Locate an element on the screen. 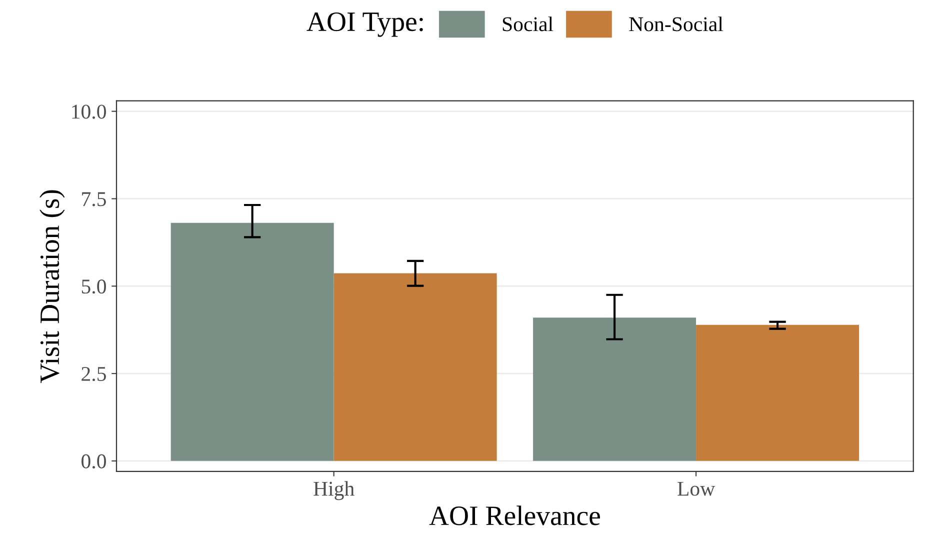  x-axis-title: AOI Relevance is located at coordinates (514, 516).